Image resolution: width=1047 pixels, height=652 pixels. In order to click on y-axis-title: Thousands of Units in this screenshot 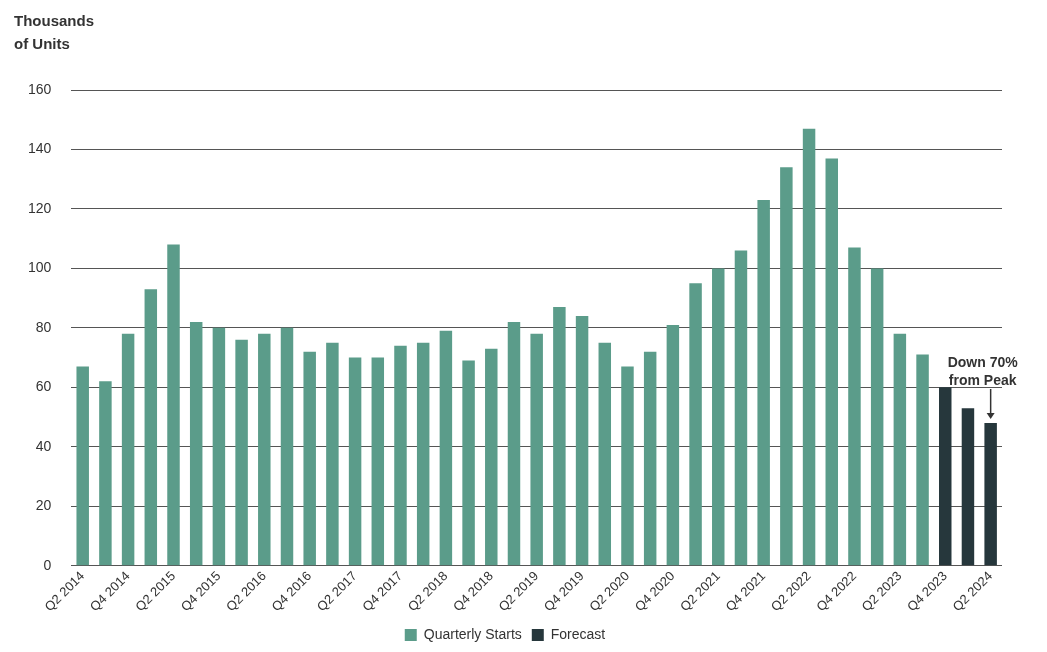, I will do `click(54, 32)`.